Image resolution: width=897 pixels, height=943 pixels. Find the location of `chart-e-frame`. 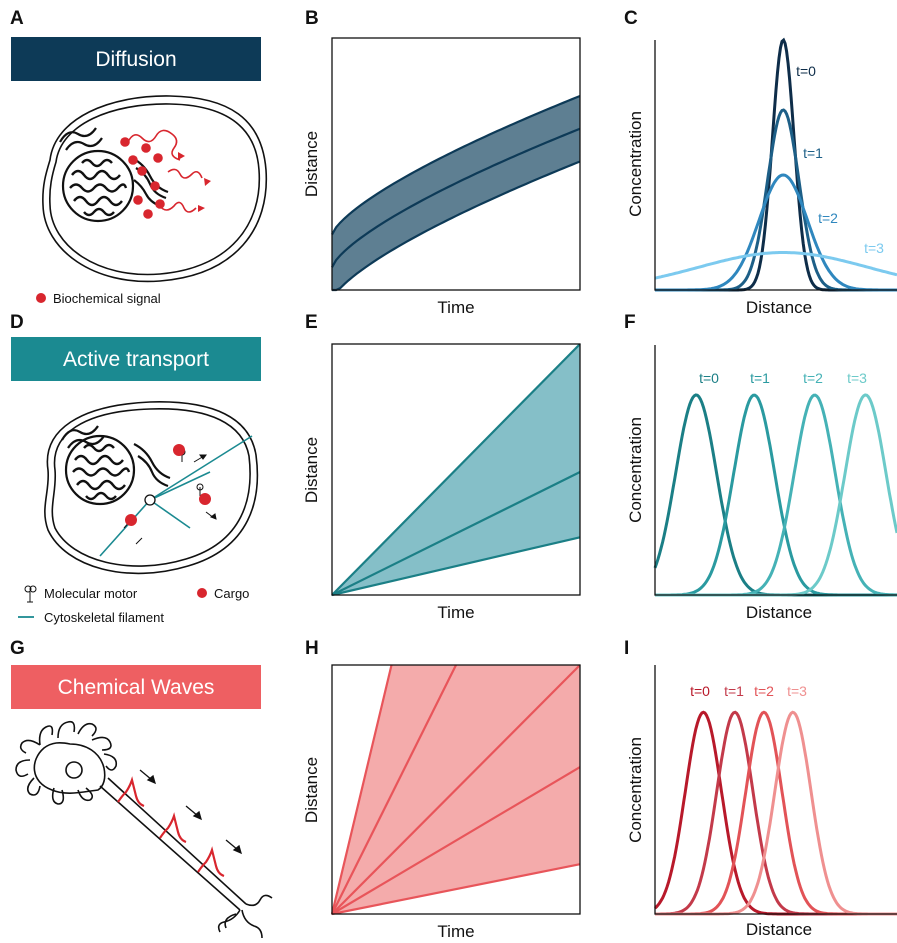

chart-e-frame is located at coordinates (456, 469).